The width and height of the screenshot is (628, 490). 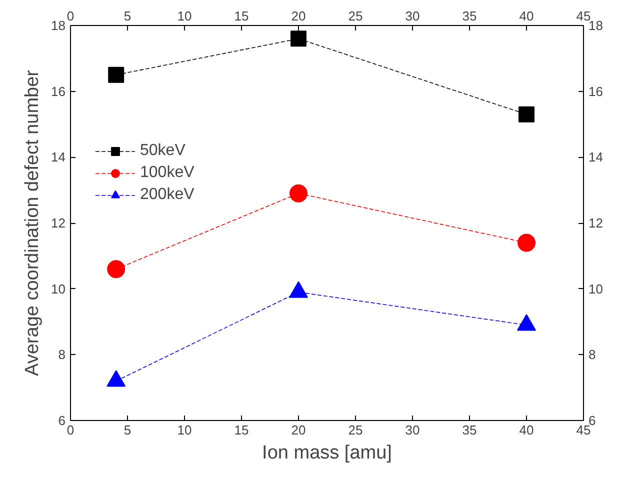 I want to click on x2-tick-label: 35, so click(x=469, y=16).